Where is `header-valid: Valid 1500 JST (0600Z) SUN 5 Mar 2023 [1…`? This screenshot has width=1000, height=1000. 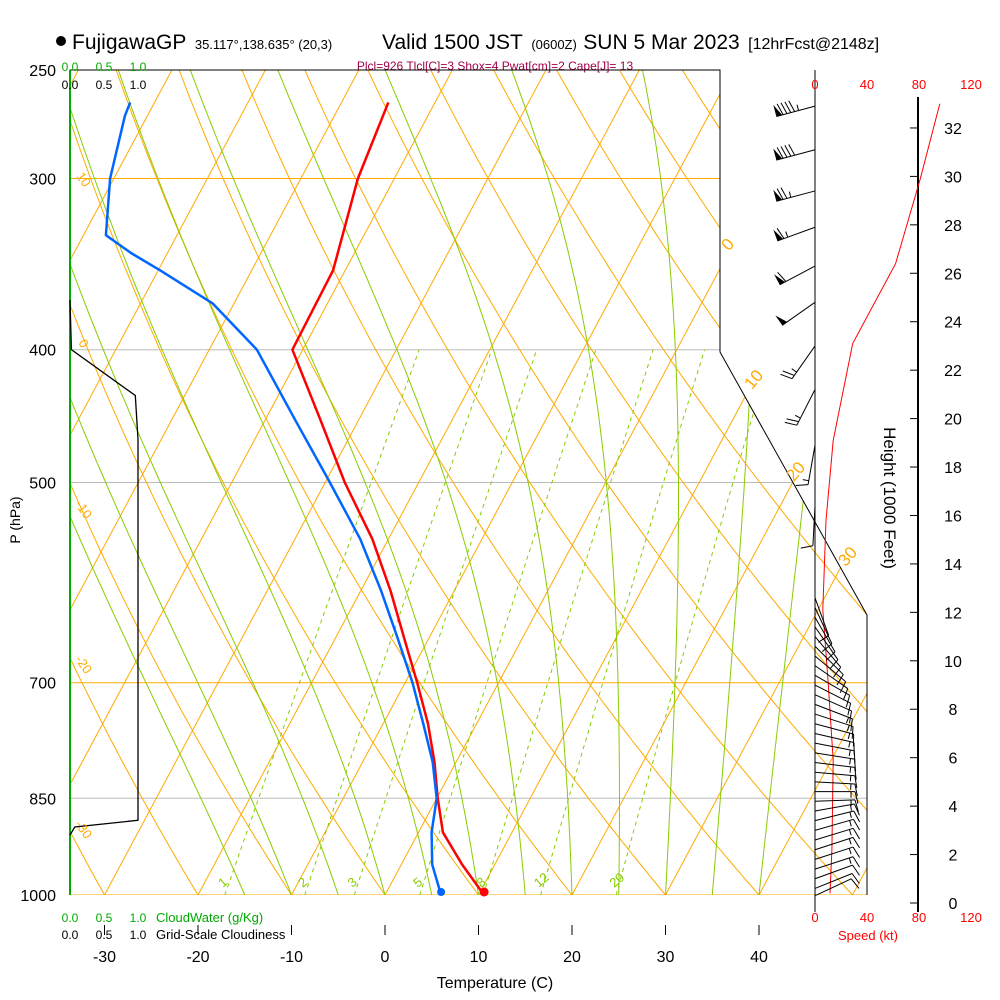
header-valid: Valid 1500 JST (0600Z) SUN 5 Mar 2023 [1… is located at coordinates (630, 42).